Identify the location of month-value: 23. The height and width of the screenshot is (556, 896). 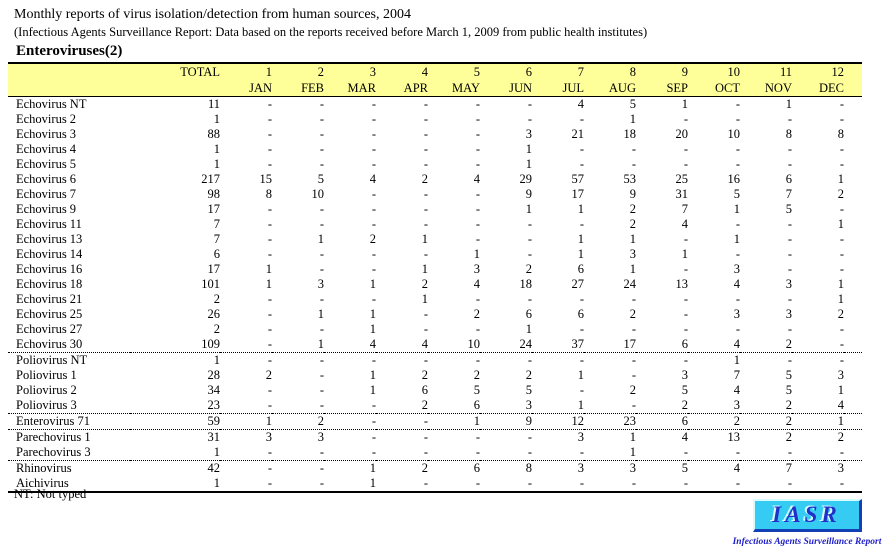
(610, 421).